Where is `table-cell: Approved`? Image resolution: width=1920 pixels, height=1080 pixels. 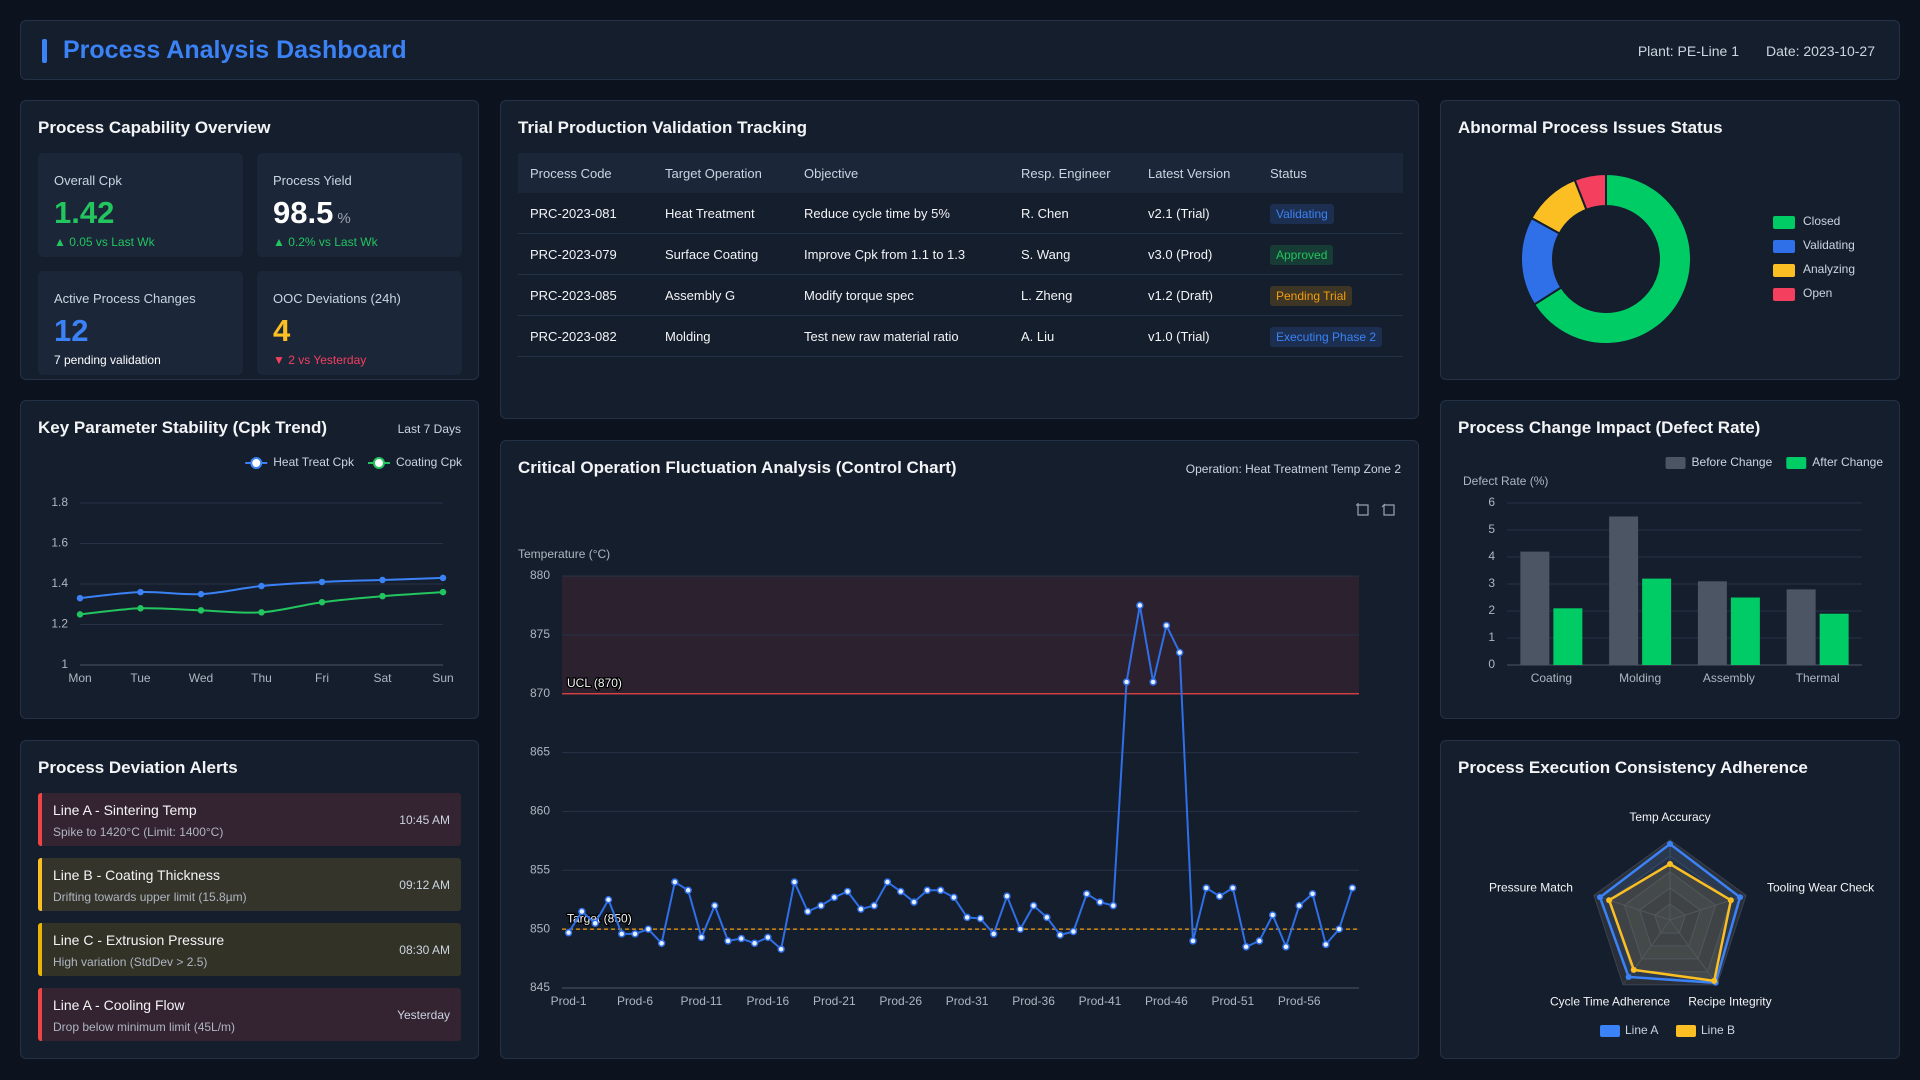
table-cell: Approved is located at coordinates (1330, 254).